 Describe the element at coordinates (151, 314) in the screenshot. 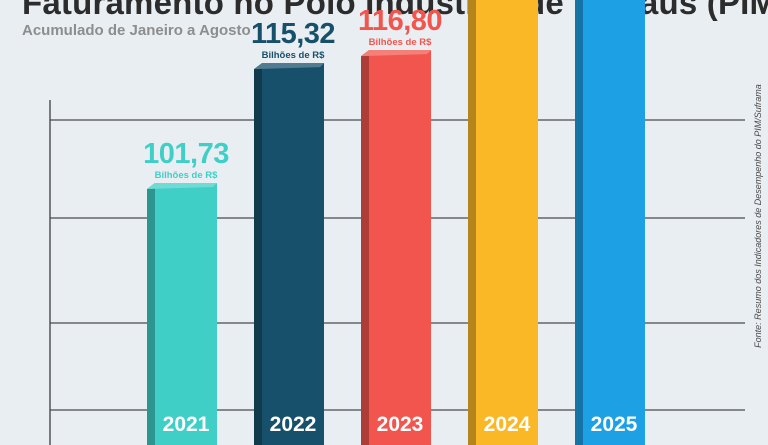

I see `bar-side-2021` at that location.